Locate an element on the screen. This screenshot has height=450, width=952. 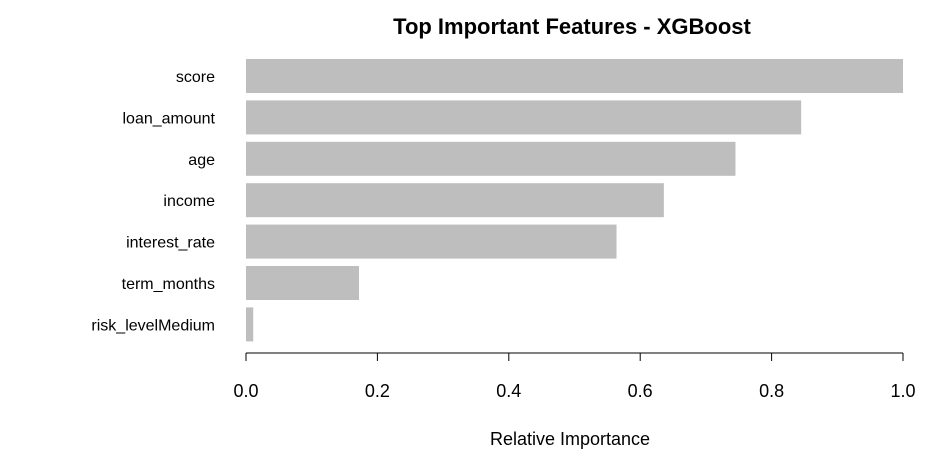
bar-risk_levelMedium is located at coordinates (250, 324).